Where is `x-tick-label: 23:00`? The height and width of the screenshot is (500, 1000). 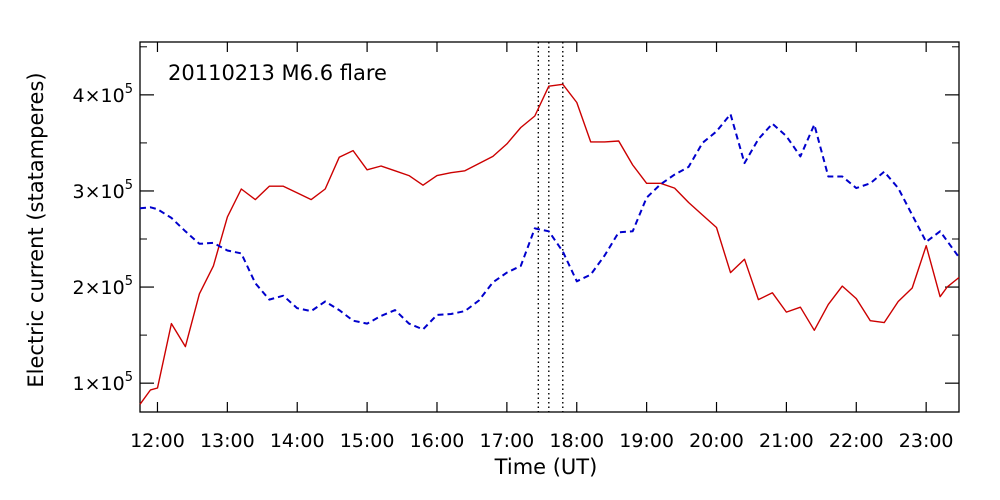 x-tick-label: 23:00 is located at coordinates (926, 441).